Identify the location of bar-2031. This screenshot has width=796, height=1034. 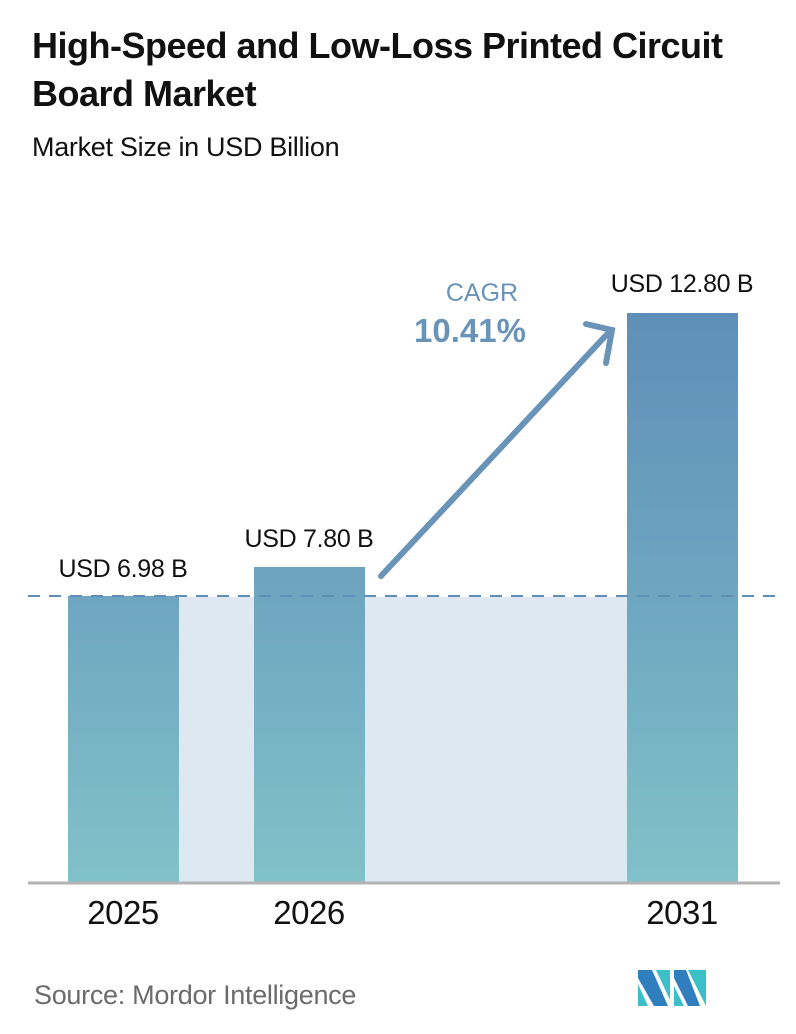
(682, 597).